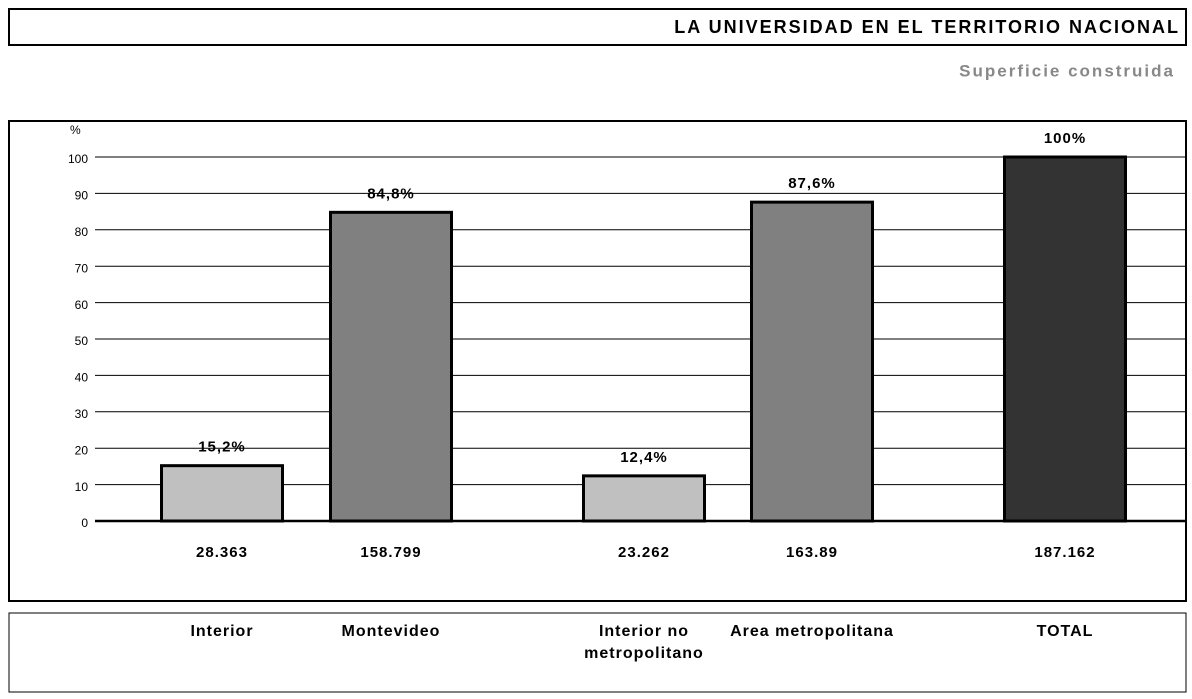 The image size is (1192, 699). What do you see at coordinates (644, 457) in the screenshot?
I see `value-label: 12,4%` at bounding box center [644, 457].